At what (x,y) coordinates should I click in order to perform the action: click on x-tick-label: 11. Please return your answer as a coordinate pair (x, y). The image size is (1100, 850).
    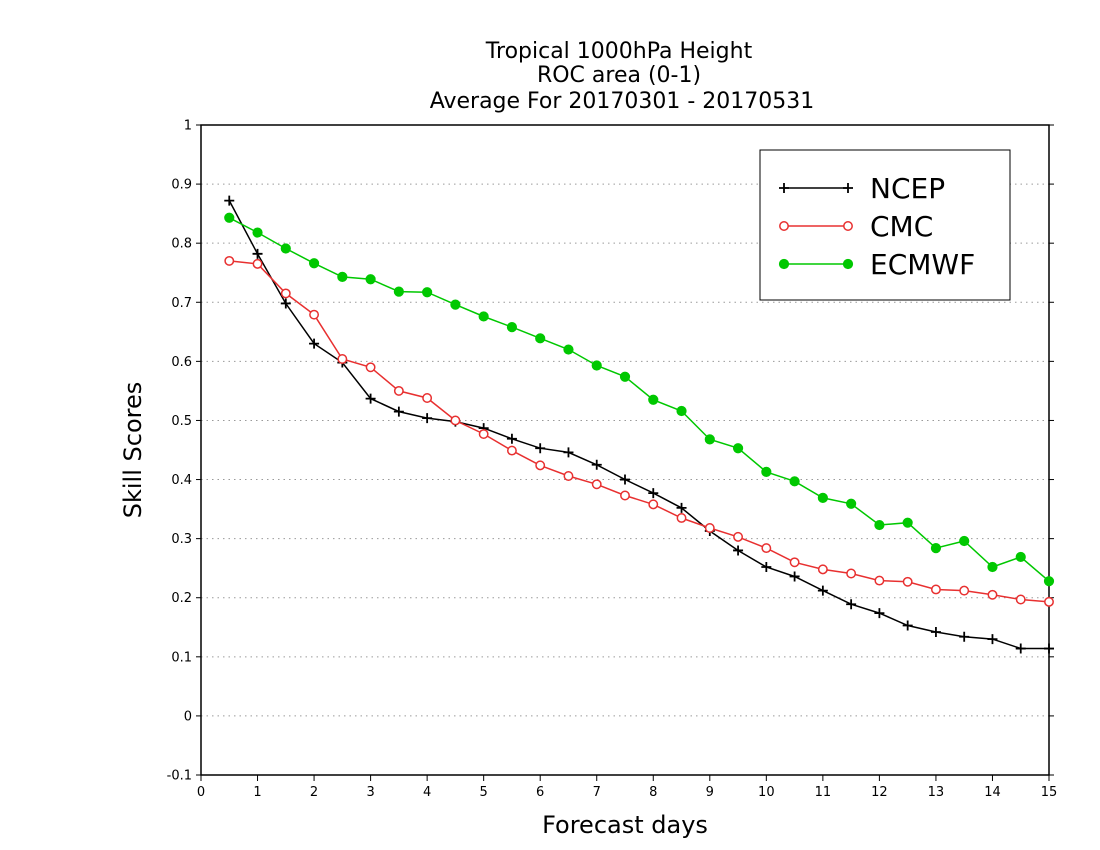
    Looking at the image, I should click on (823, 792).